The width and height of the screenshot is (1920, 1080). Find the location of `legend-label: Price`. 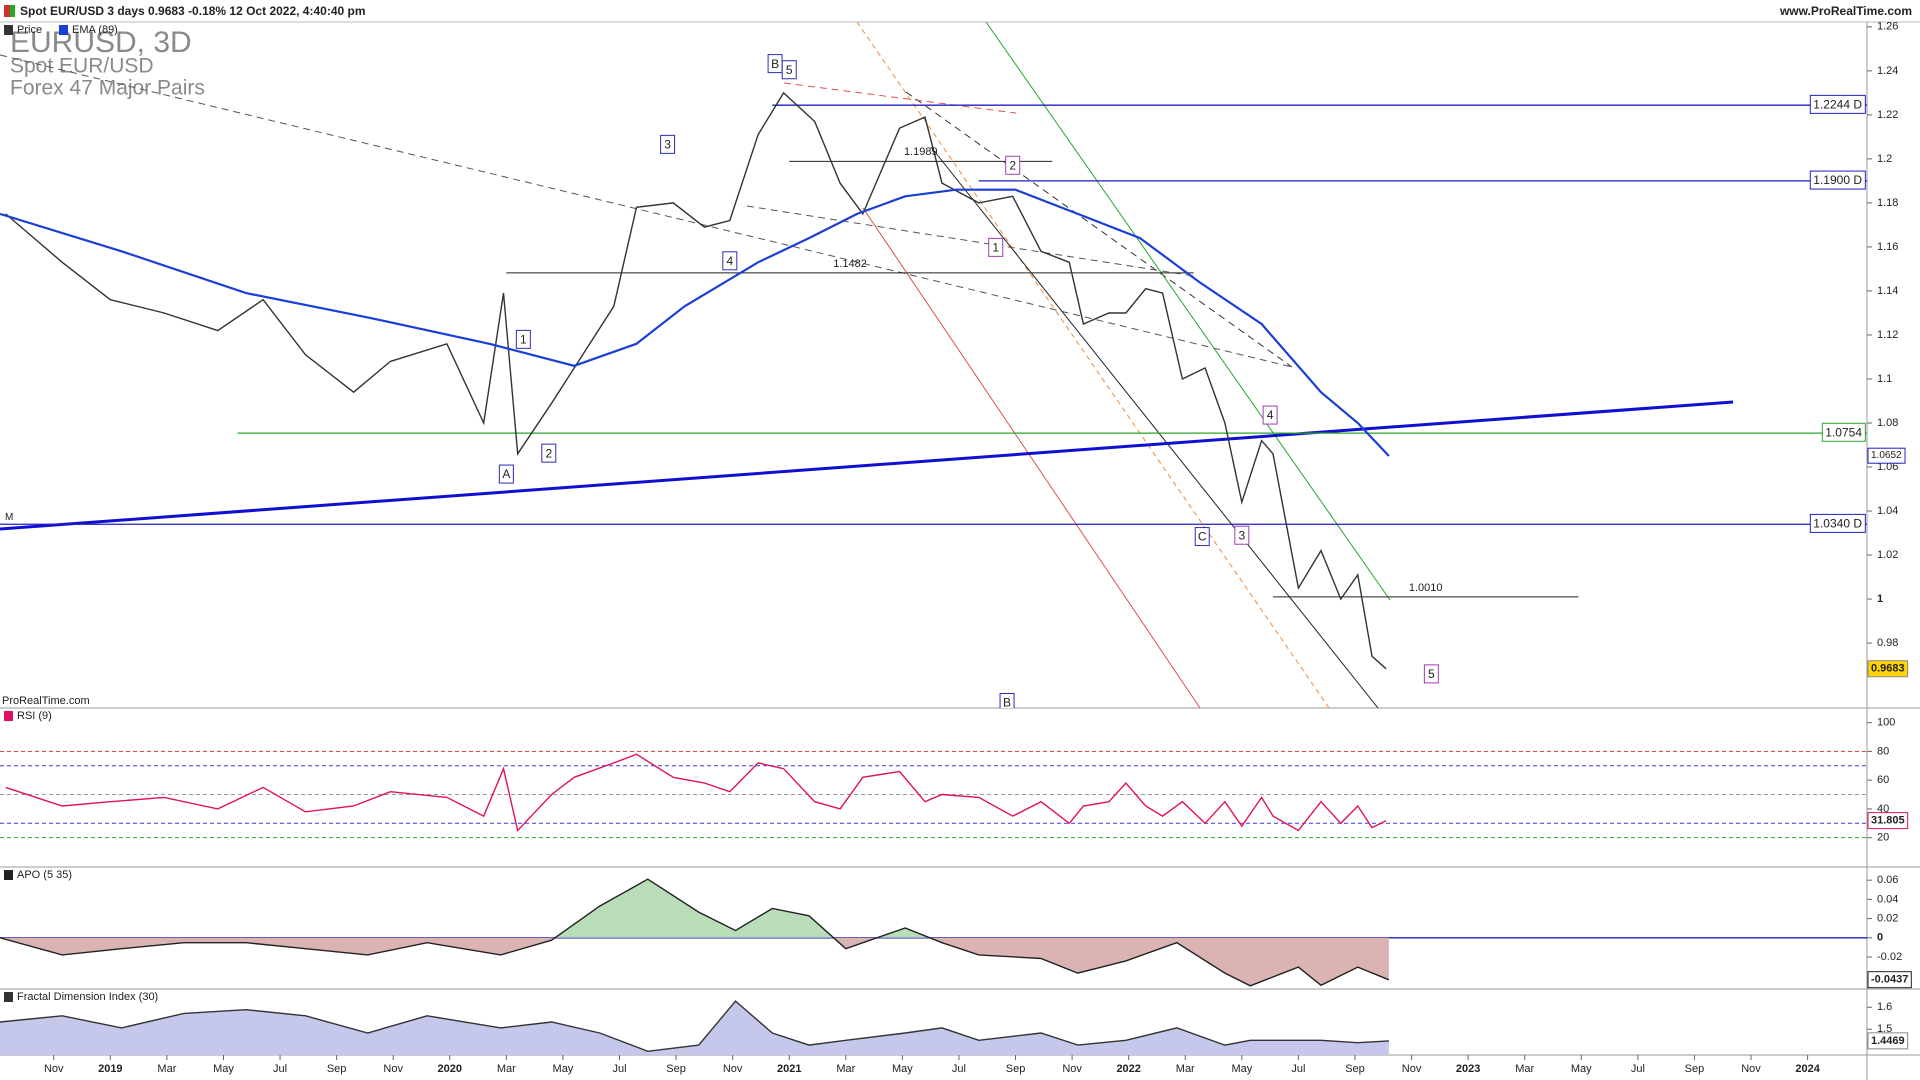

legend-label: Price is located at coordinates (29, 30).